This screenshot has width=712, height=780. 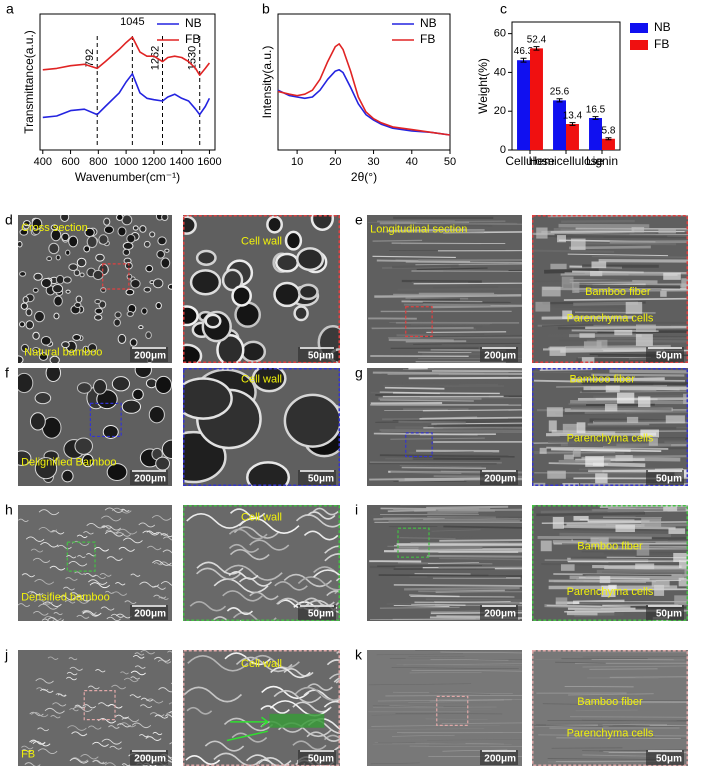 I want to click on panel-label: j, so click(x=6, y=655).